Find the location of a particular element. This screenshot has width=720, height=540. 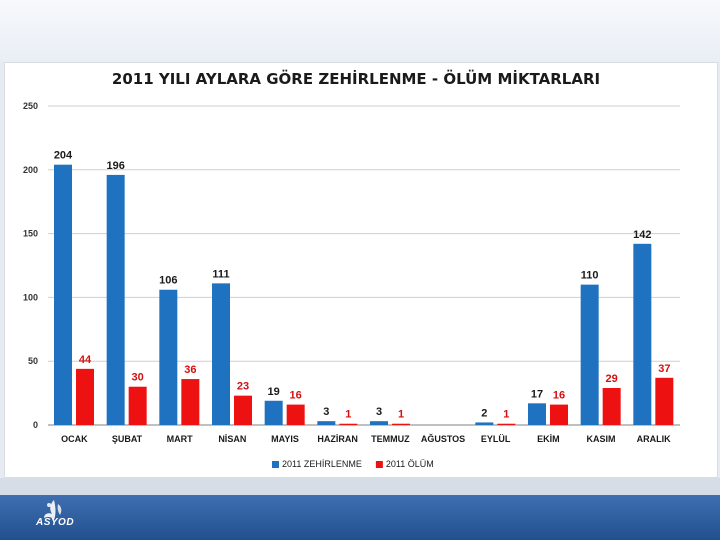

data-label: 204 is located at coordinates (63, 156).